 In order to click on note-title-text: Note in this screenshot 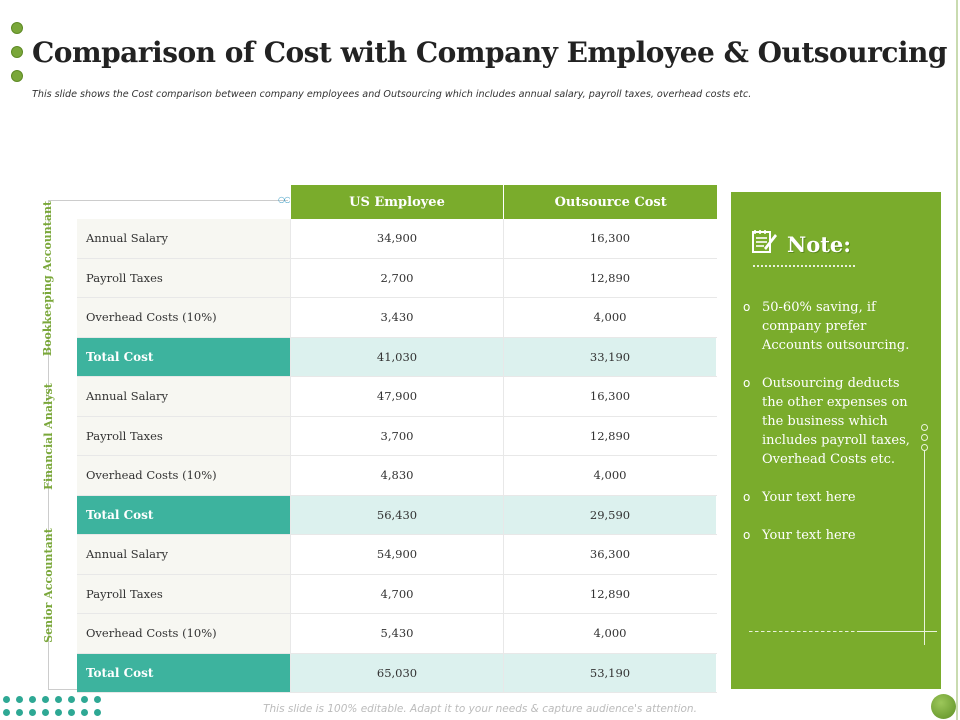, I will do `click(815, 244)`.